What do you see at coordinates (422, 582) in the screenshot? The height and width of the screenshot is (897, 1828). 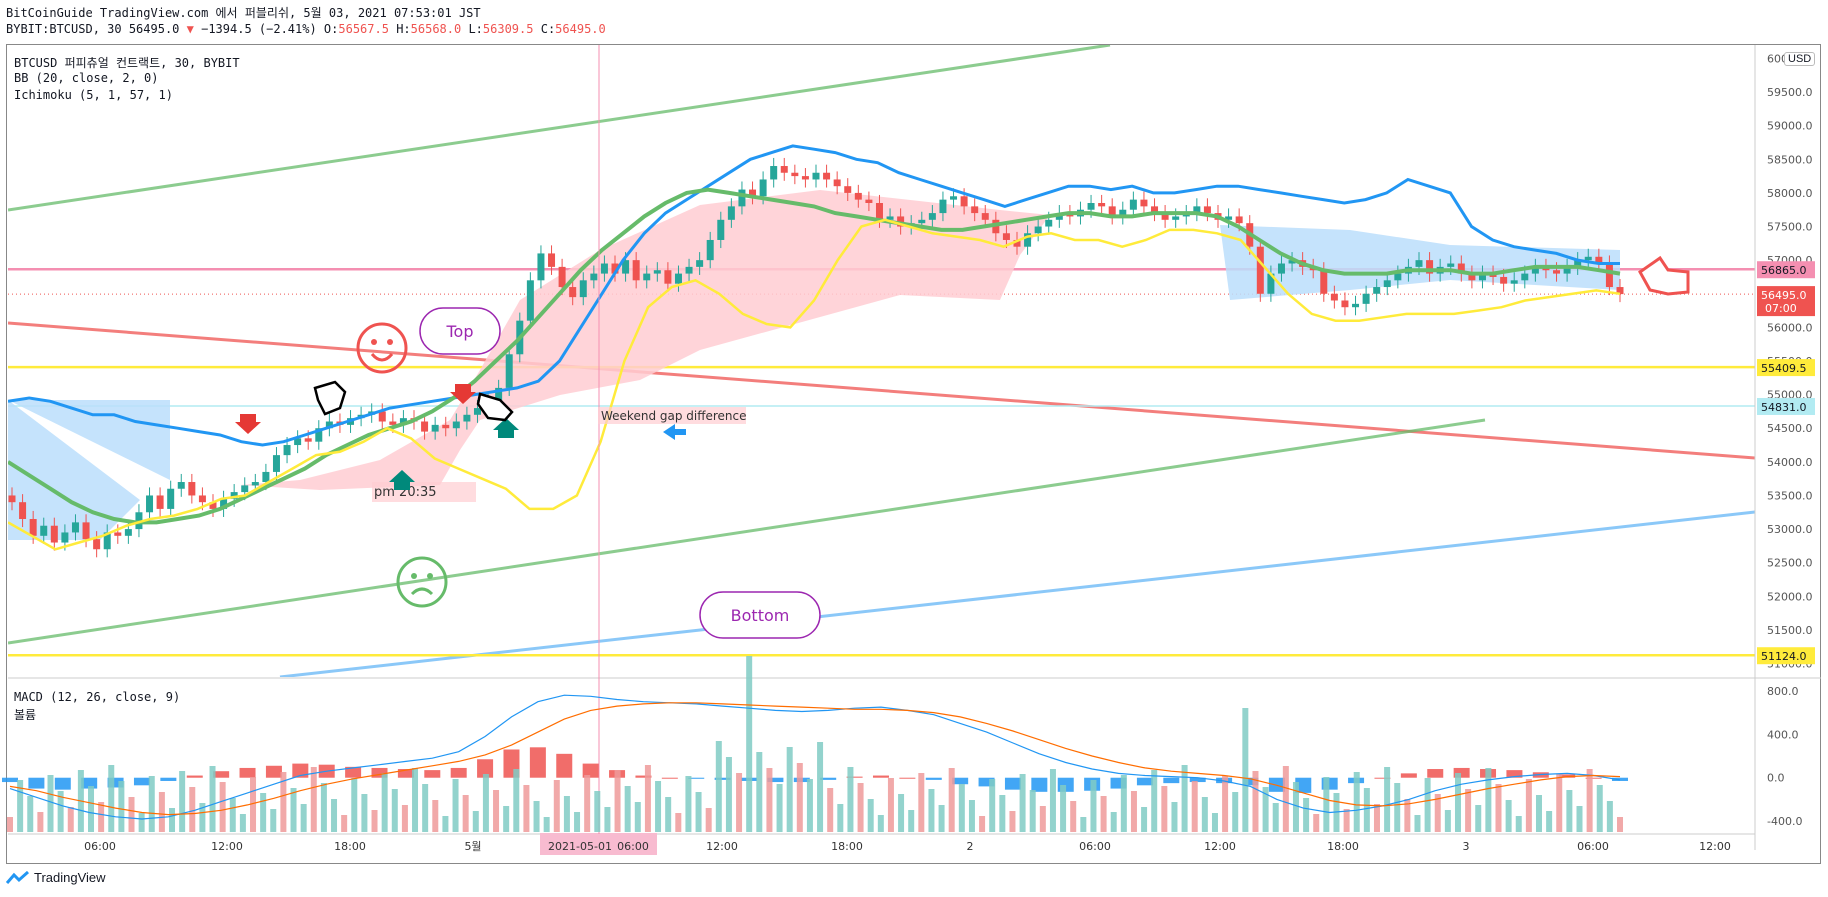 I see `sad-face-icon` at bounding box center [422, 582].